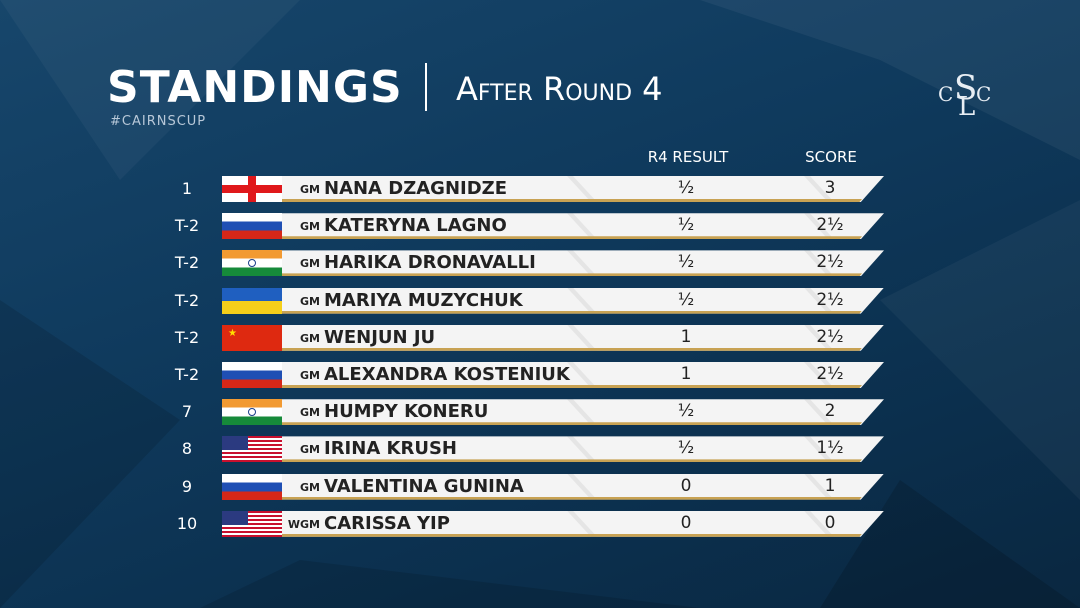 This screenshot has height=608, width=1080. What do you see at coordinates (187, 449) in the screenshot?
I see `rank: 8` at bounding box center [187, 449].